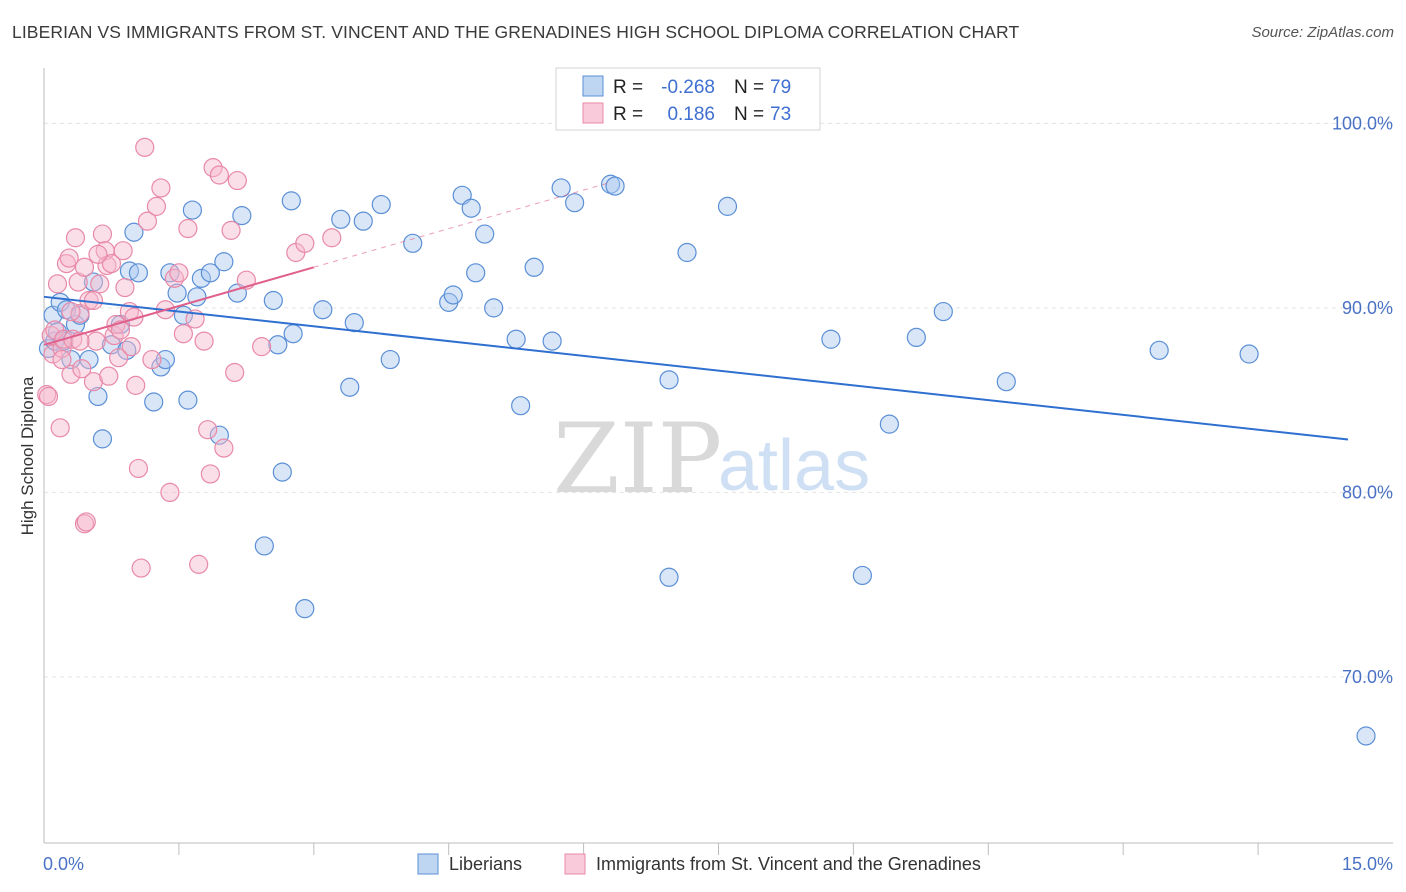  I want to click on legend-r-value-blue: -0.268, so click(688, 87).